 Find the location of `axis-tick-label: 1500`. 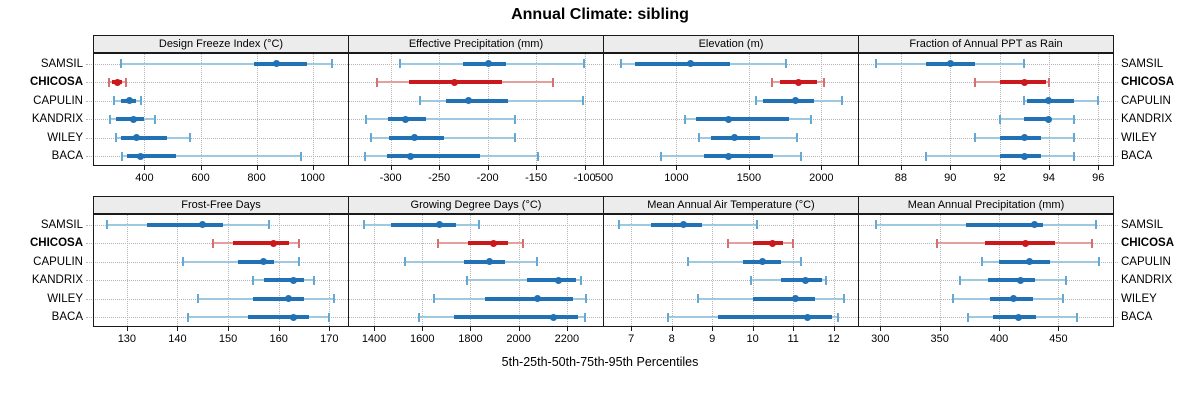

axis-tick-label: 1500 is located at coordinates (749, 178).